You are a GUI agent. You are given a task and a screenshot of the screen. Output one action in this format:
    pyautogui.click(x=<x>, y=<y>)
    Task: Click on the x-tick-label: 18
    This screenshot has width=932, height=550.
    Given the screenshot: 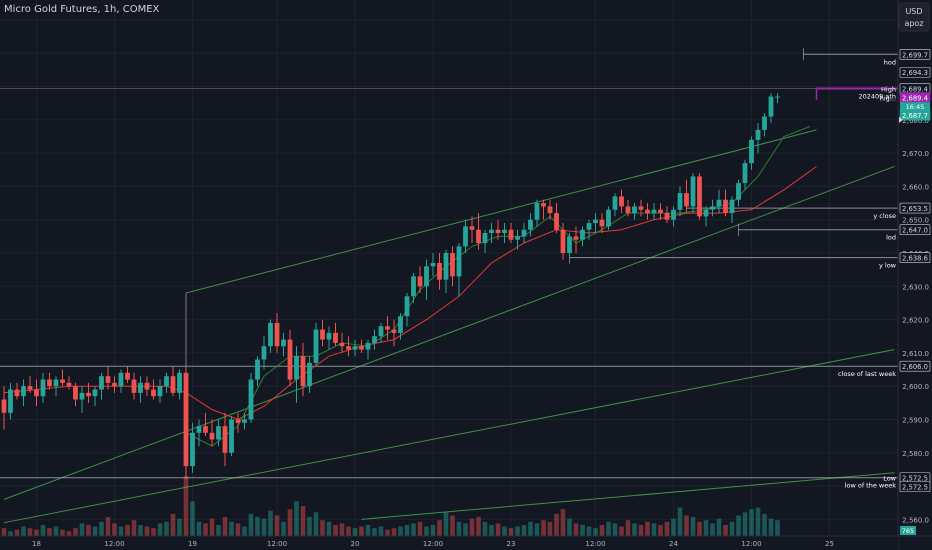 What is the action you would take?
    pyautogui.click(x=36, y=544)
    